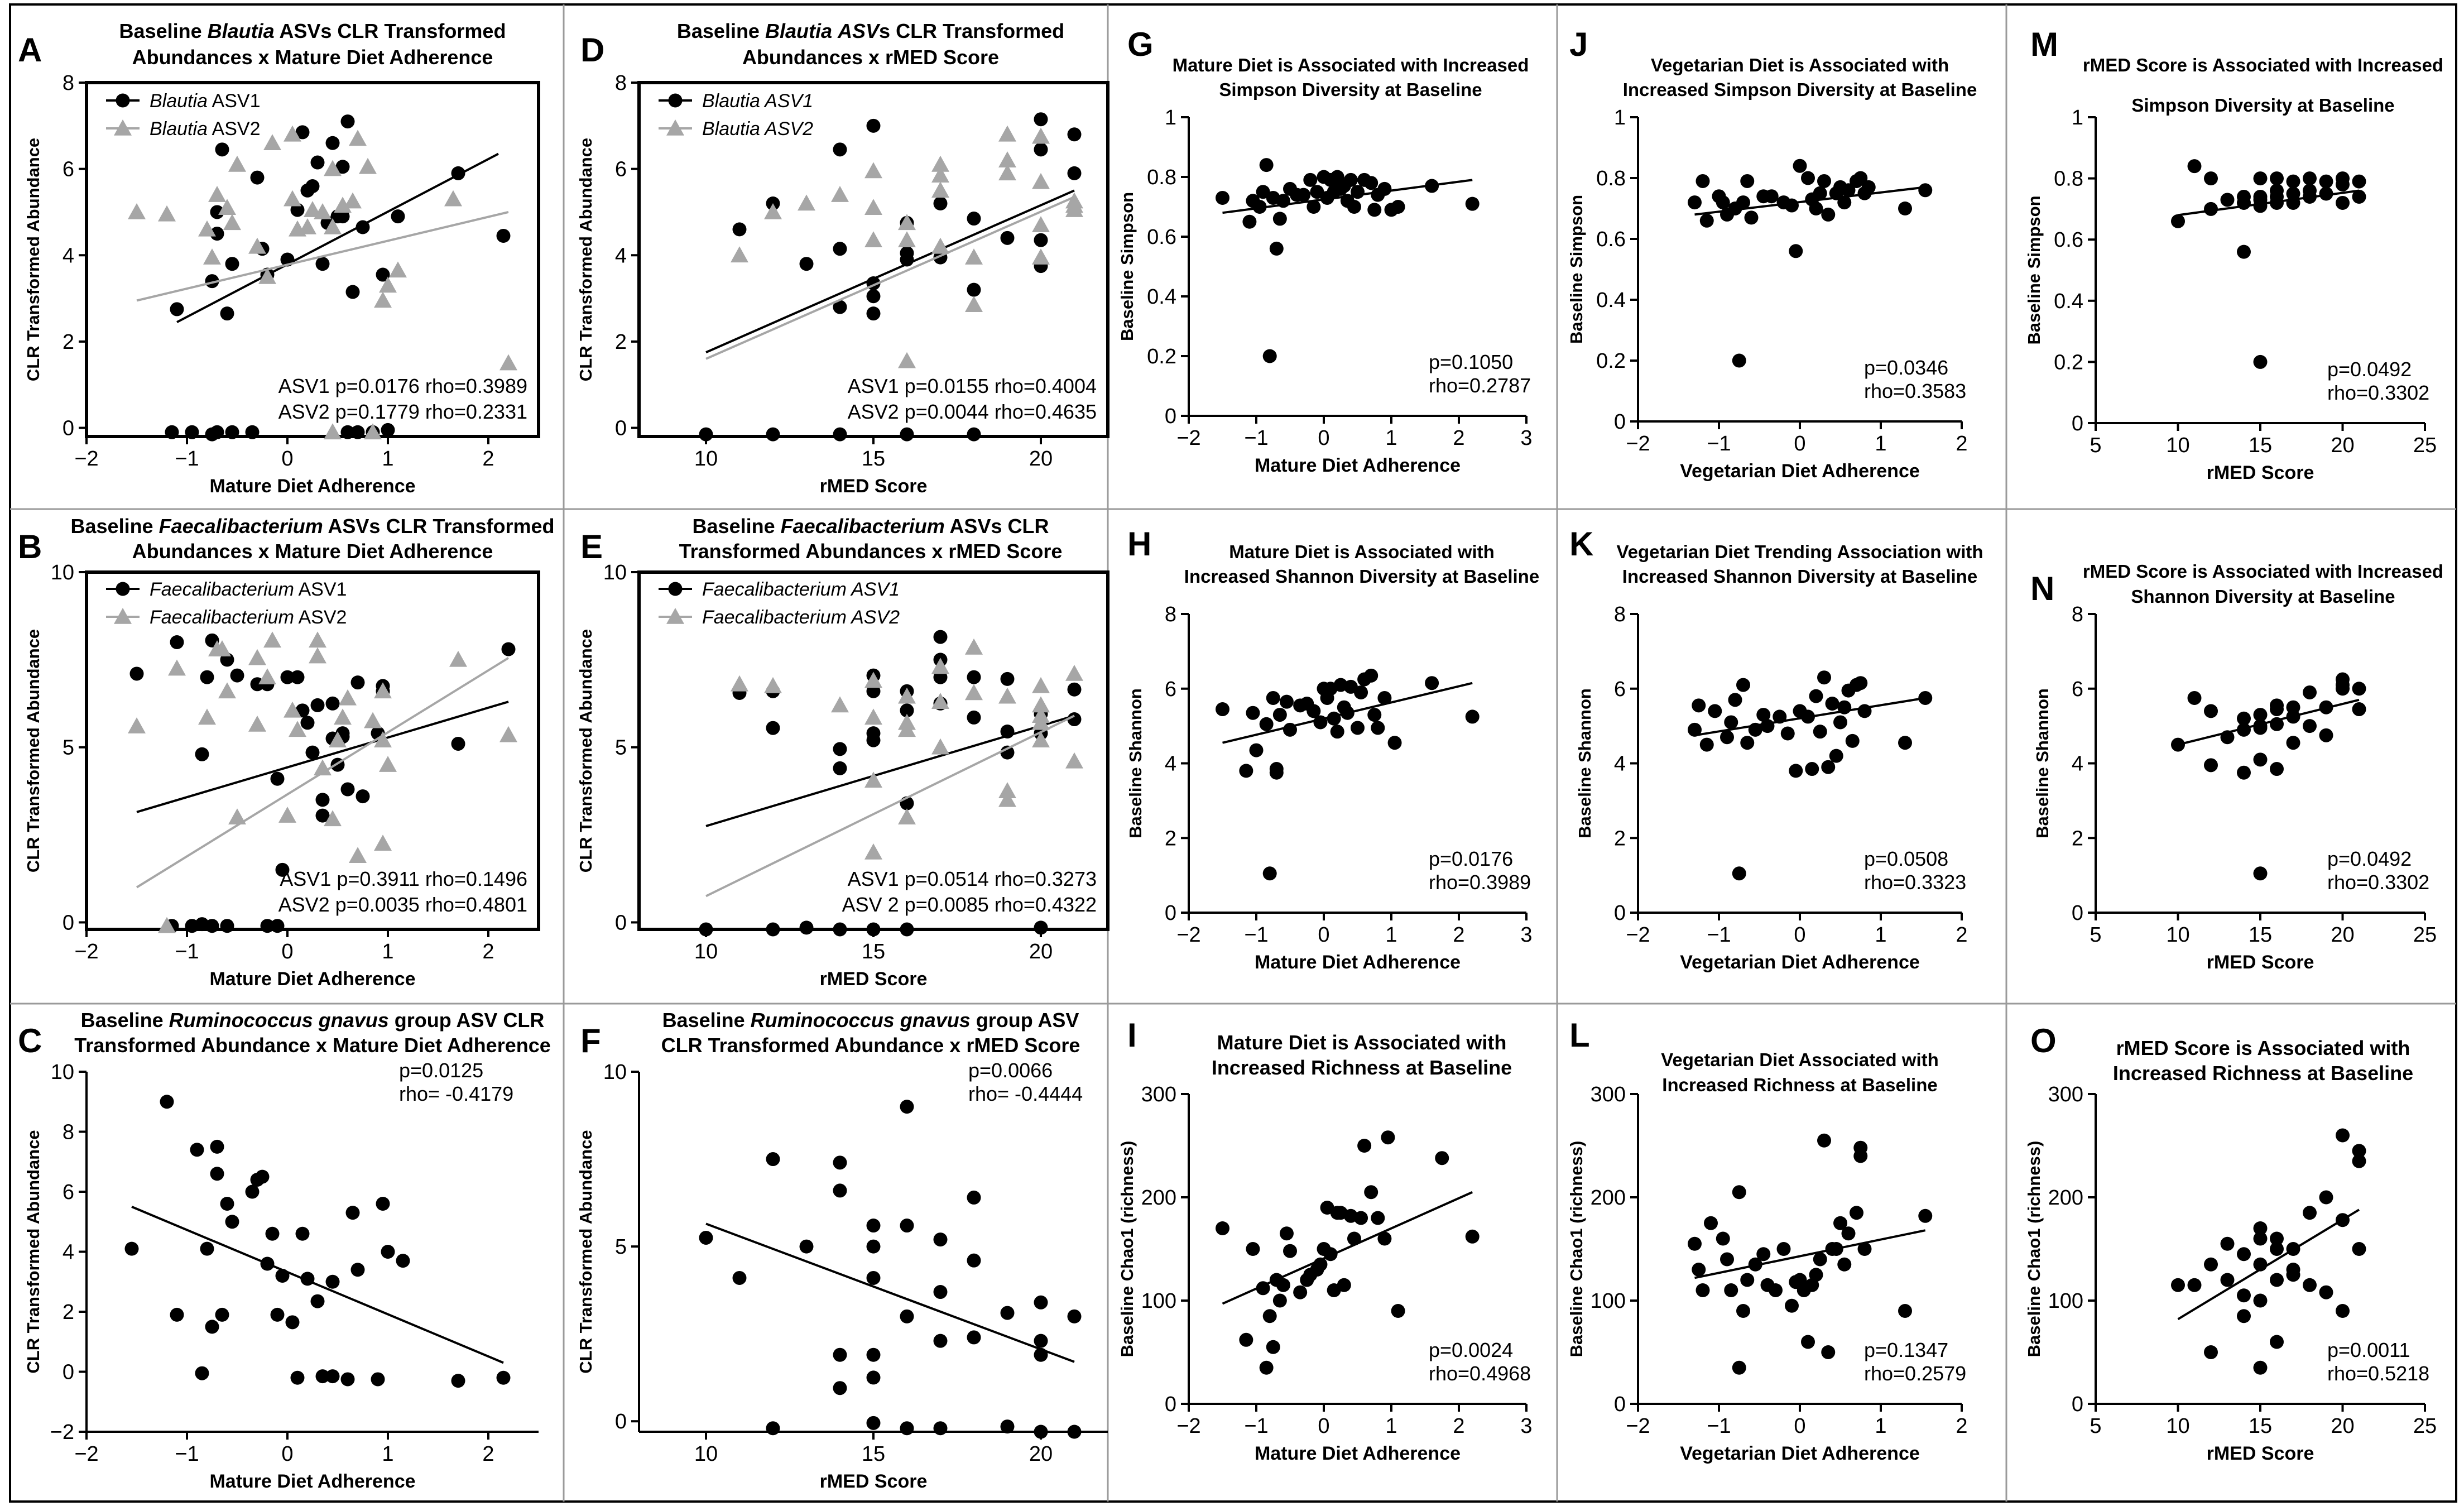  Describe the element at coordinates (675, 616) in the screenshot. I see `legend-marker` at that location.